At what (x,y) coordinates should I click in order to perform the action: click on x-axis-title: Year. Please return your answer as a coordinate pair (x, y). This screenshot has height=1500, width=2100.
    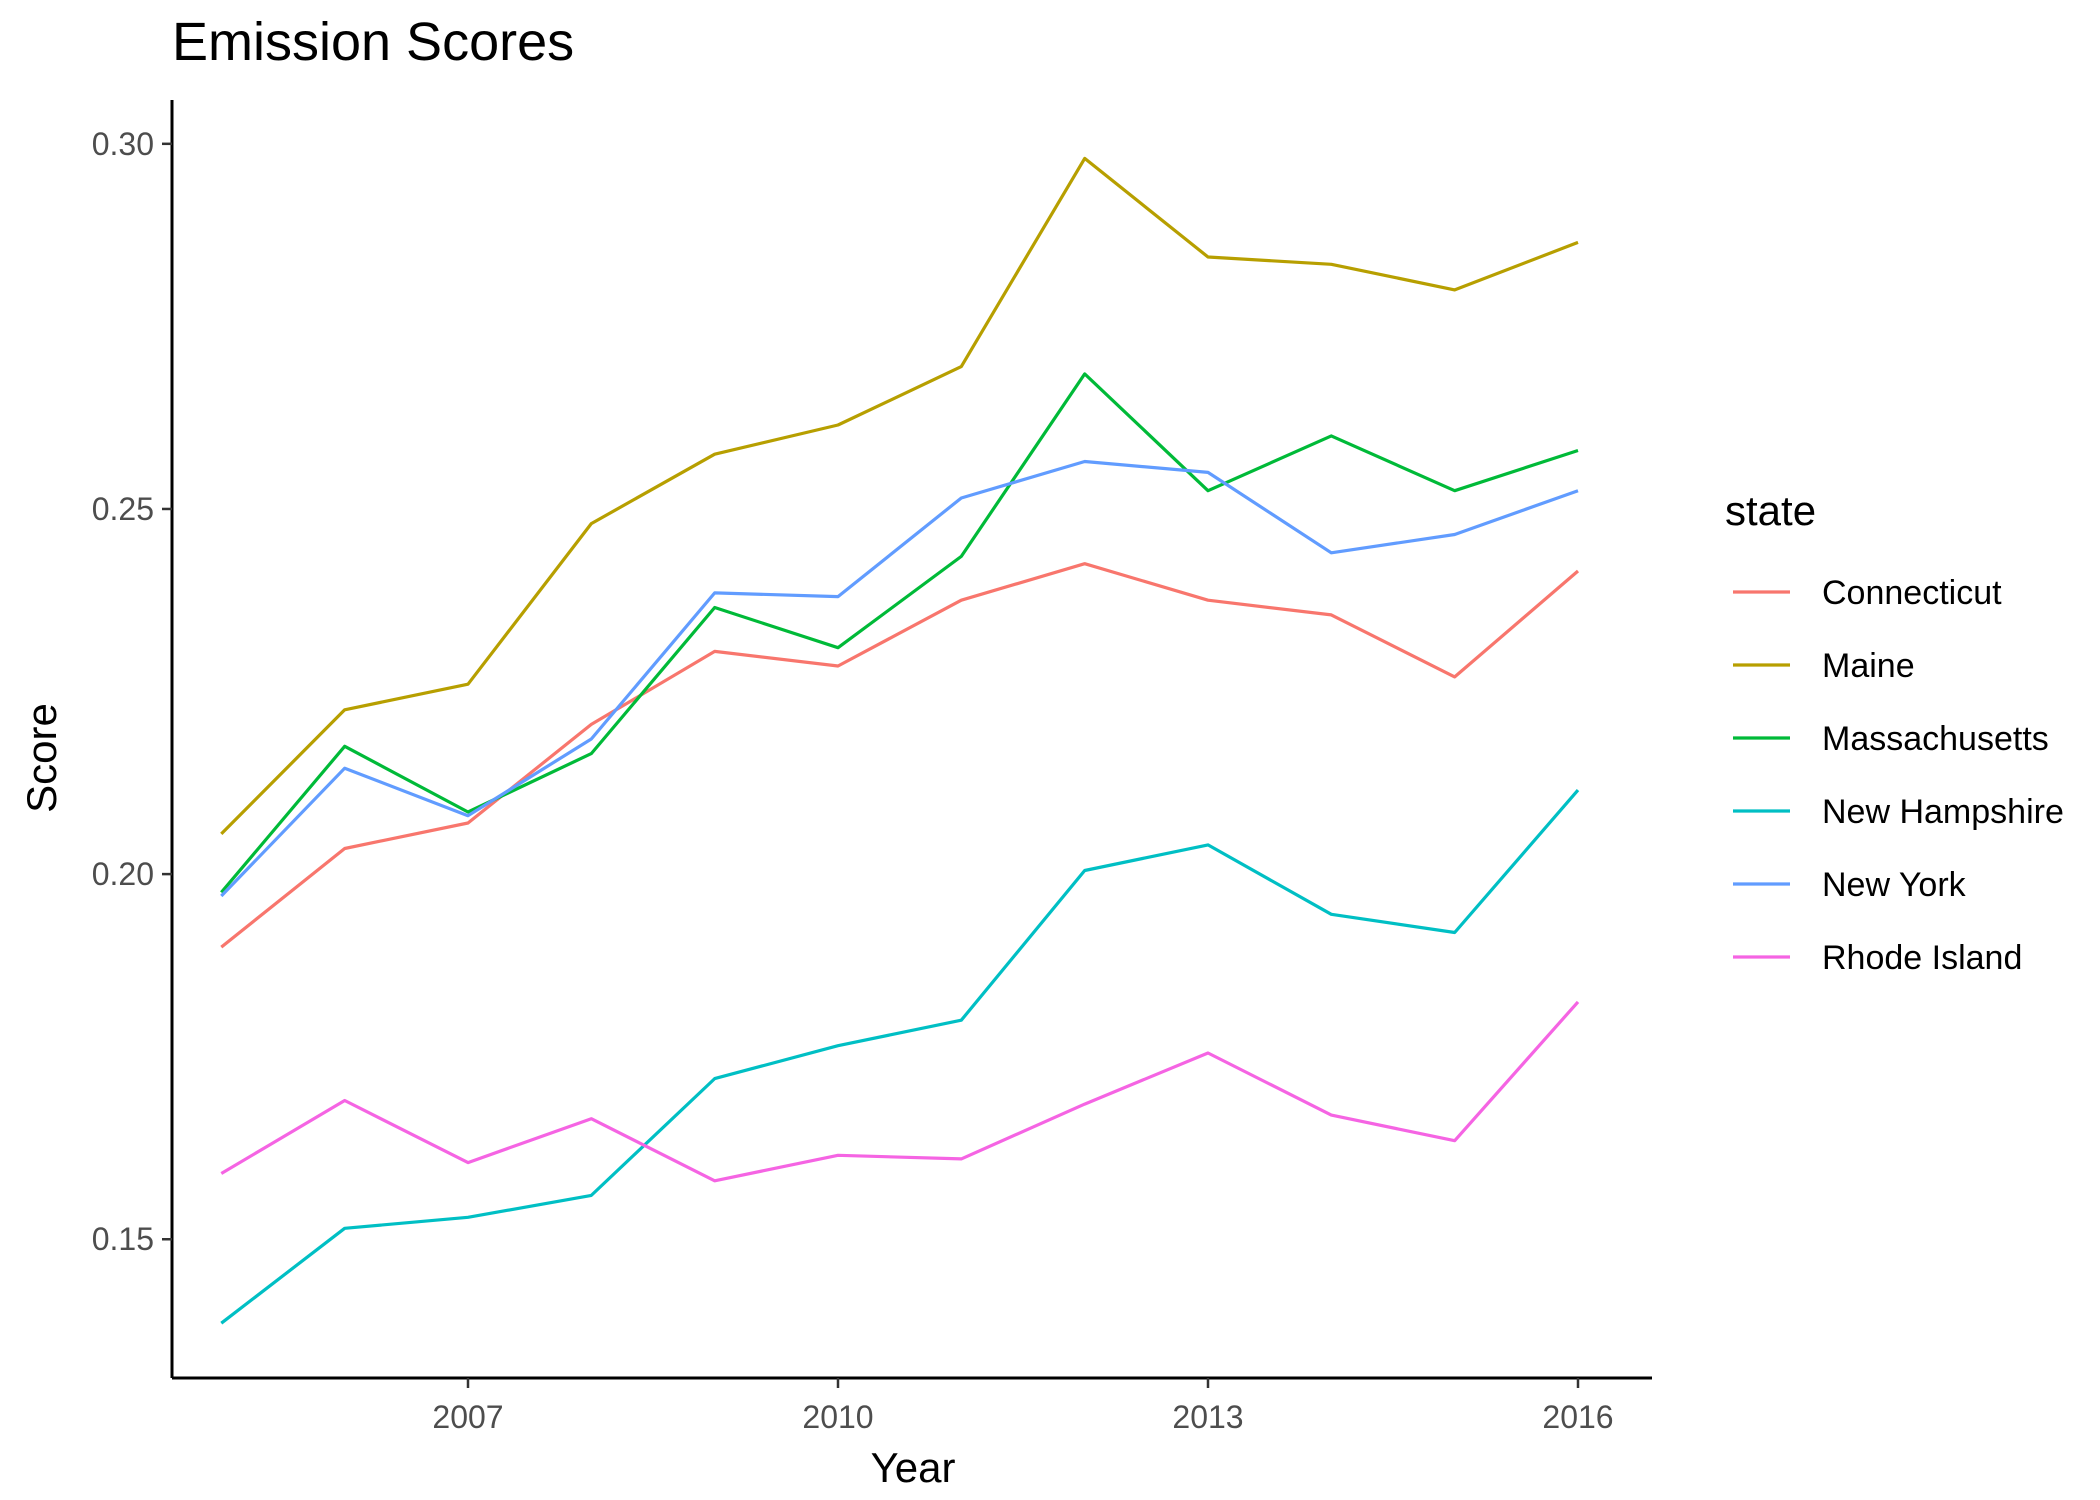
    Looking at the image, I should click on (913, 1467).